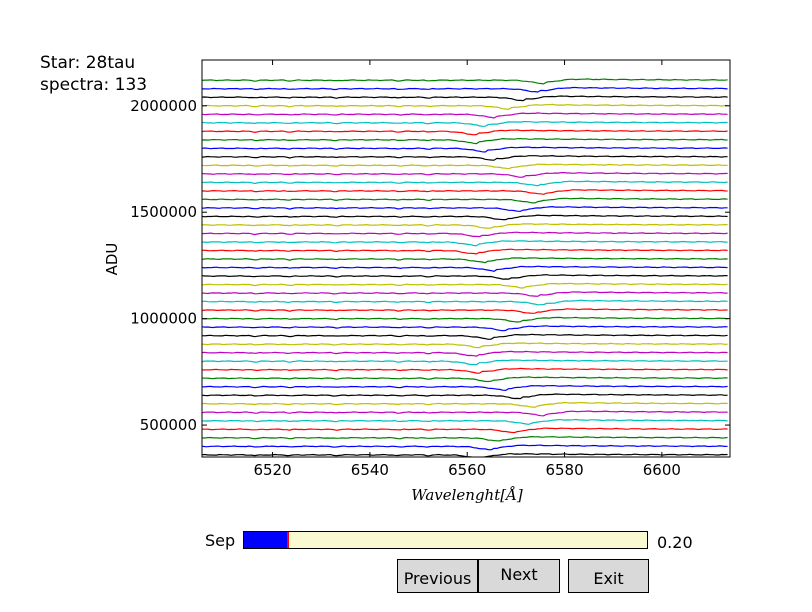 Image resolution: width=812 pixels, height=612 pixels. Describe the element at coordinates (445, 540) in the screenshot. I see `sep-slider` at that location.